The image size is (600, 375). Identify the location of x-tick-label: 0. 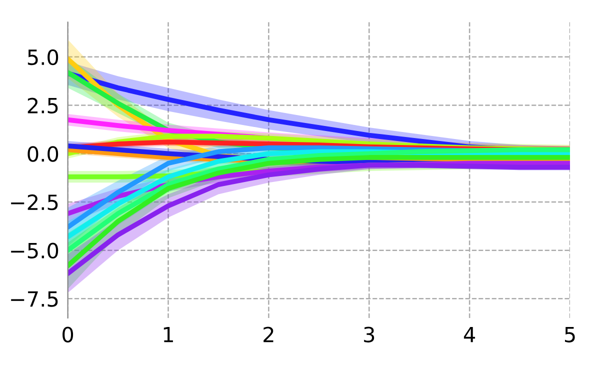
(68, 334).